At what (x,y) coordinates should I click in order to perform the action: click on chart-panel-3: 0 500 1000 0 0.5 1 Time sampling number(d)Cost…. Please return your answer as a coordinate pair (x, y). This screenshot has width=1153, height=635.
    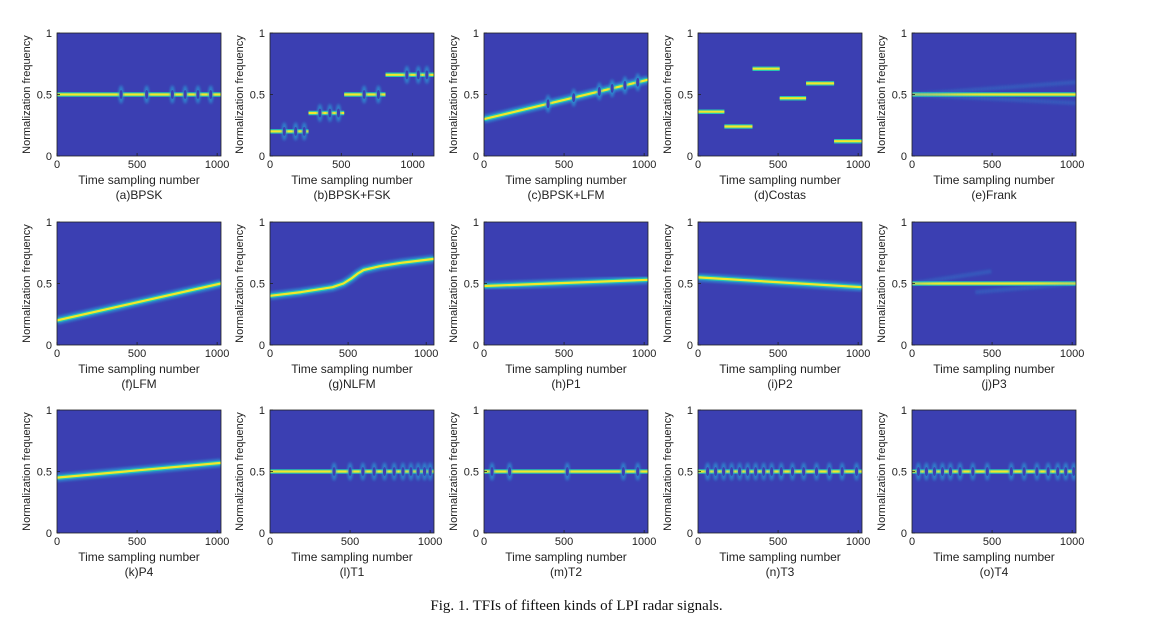
    Looking at the image, I should click on (766, 115).